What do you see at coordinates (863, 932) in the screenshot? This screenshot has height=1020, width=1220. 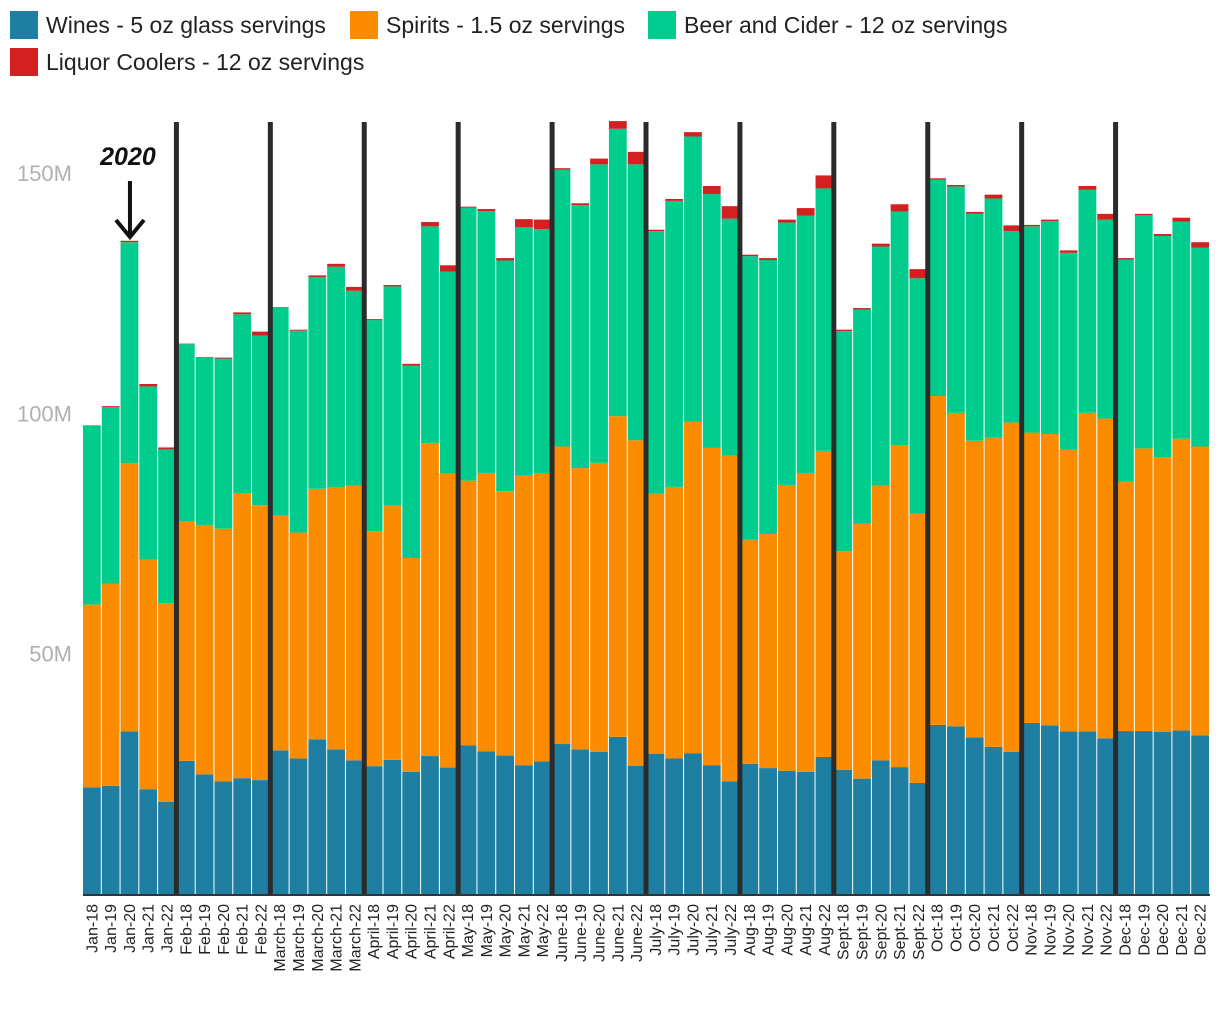 I see `x-tick-label: Sept-19` at bounding box center [863, 932].